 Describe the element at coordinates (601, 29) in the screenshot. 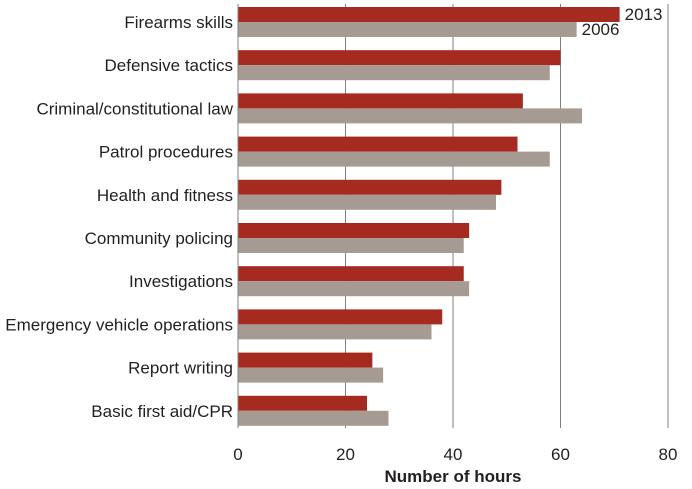

I see `series-label-2006: 2006` at that location.